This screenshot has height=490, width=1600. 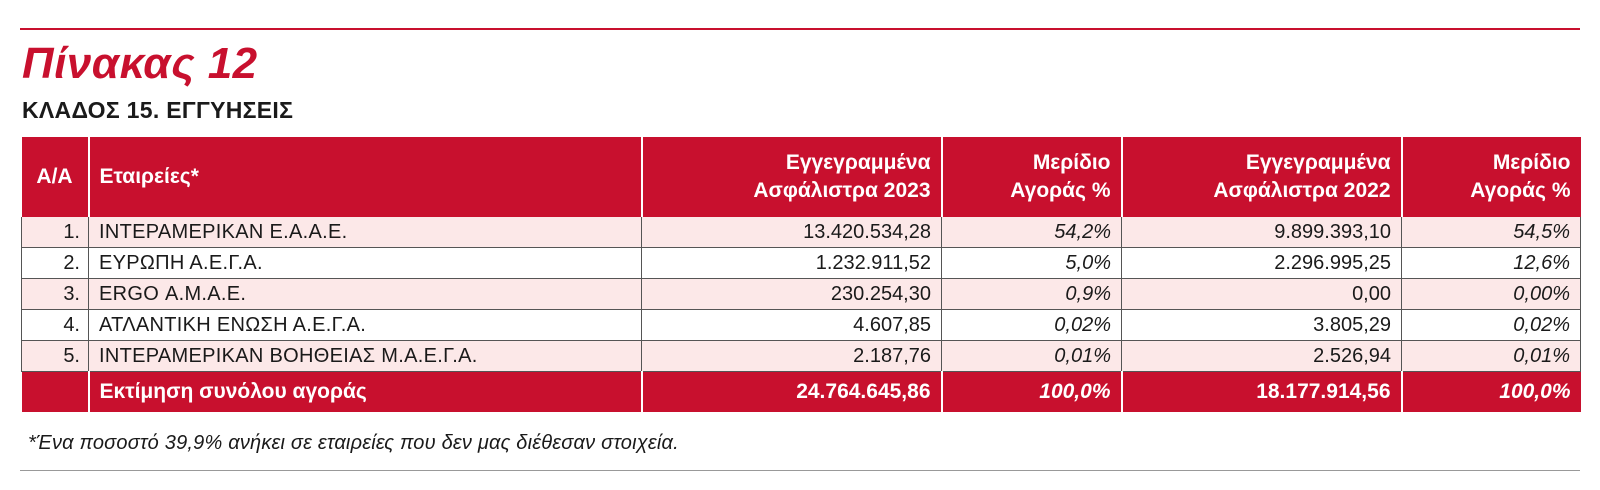 What do you see at coordinates (365, 177) in the screenshot?
I see `header-company: Εταιρείες*` at bounding box center [365, 177].